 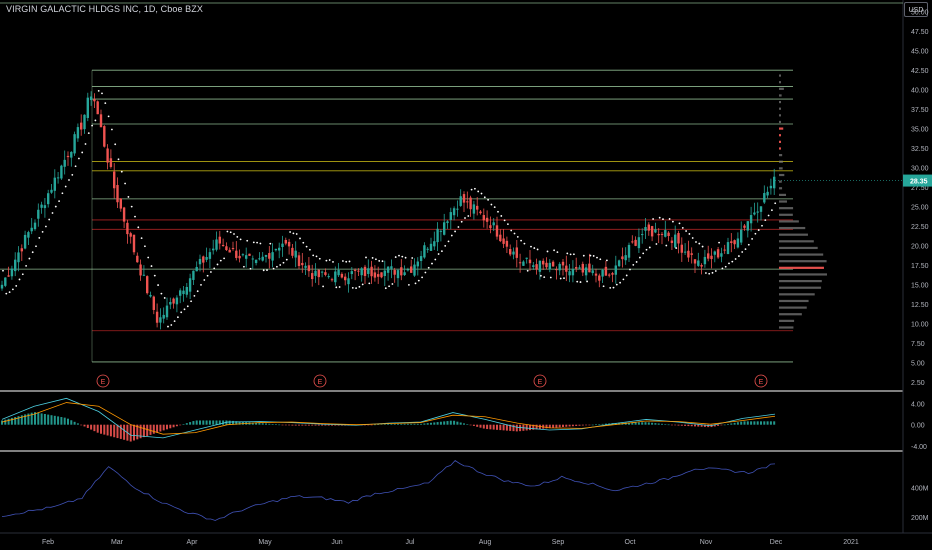 I want to click on price-tick-label: 2.50, so click(x=918, y=383).